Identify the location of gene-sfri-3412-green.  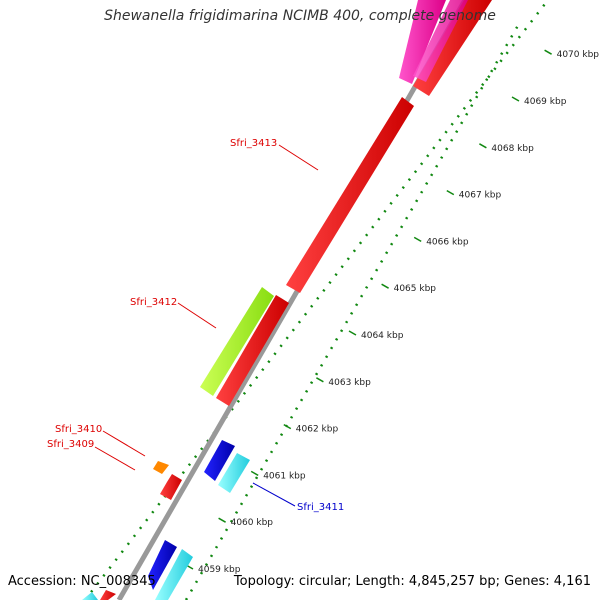
(237, 341).